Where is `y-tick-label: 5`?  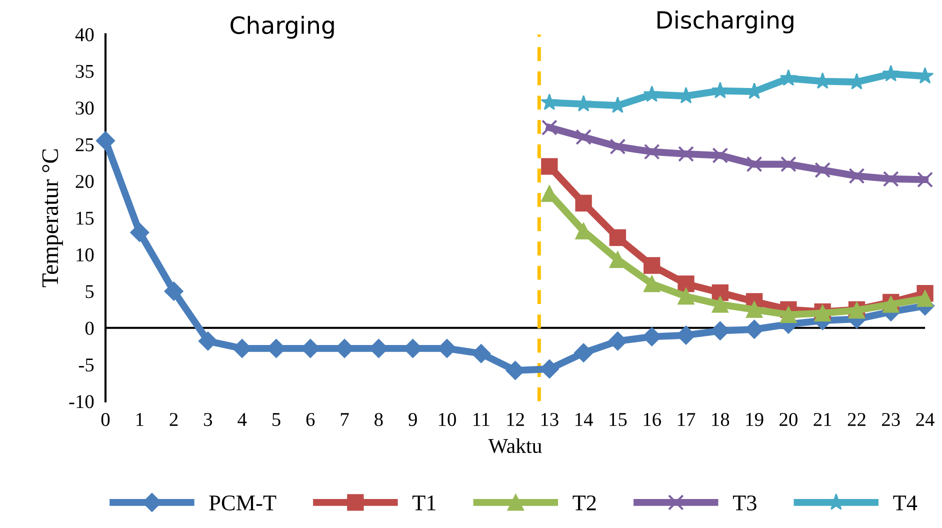 y-tick-label: 5 is located at coordinates (90, 291).